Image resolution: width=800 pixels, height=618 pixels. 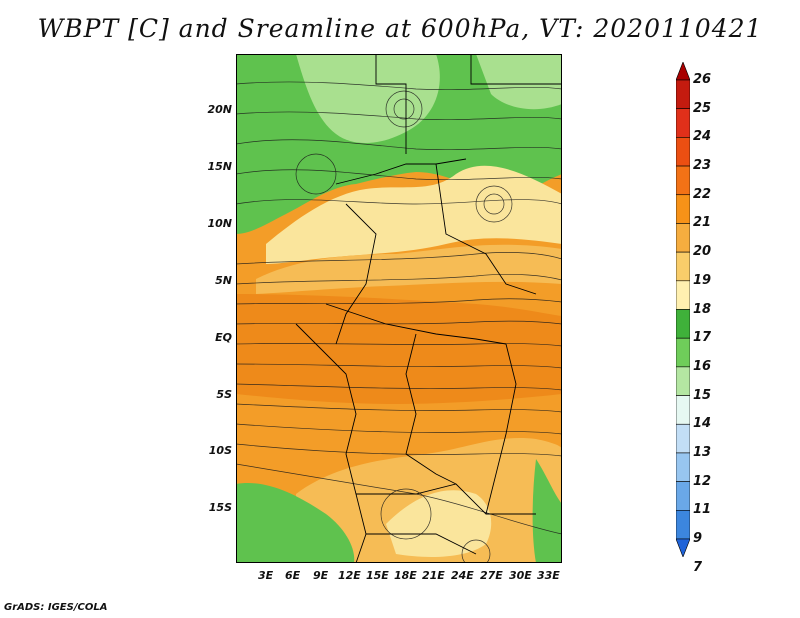 What do you see at coordinates (702, 108) in the screenshot?
I see `colorbar-label: 25` at bounding box center [702, 108].